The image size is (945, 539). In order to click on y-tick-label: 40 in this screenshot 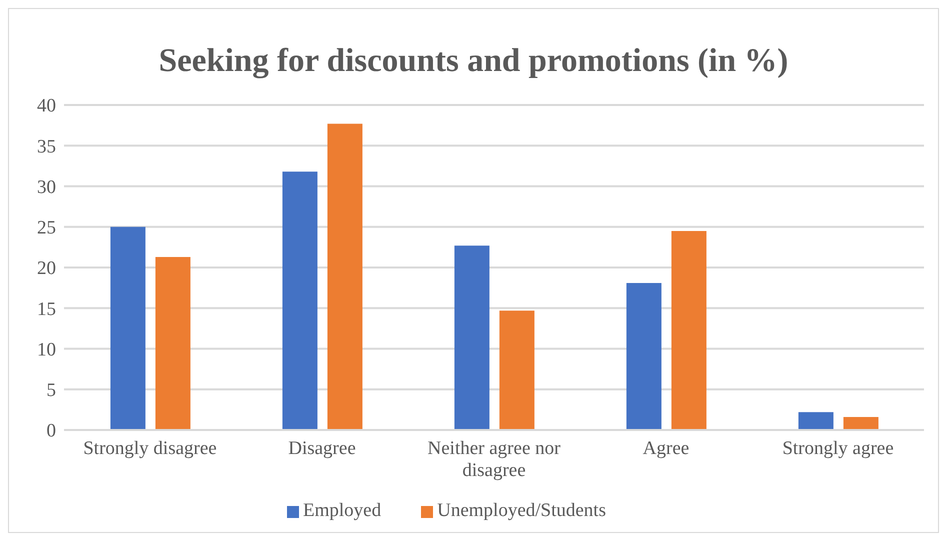, I will do `click(46, 106)`.